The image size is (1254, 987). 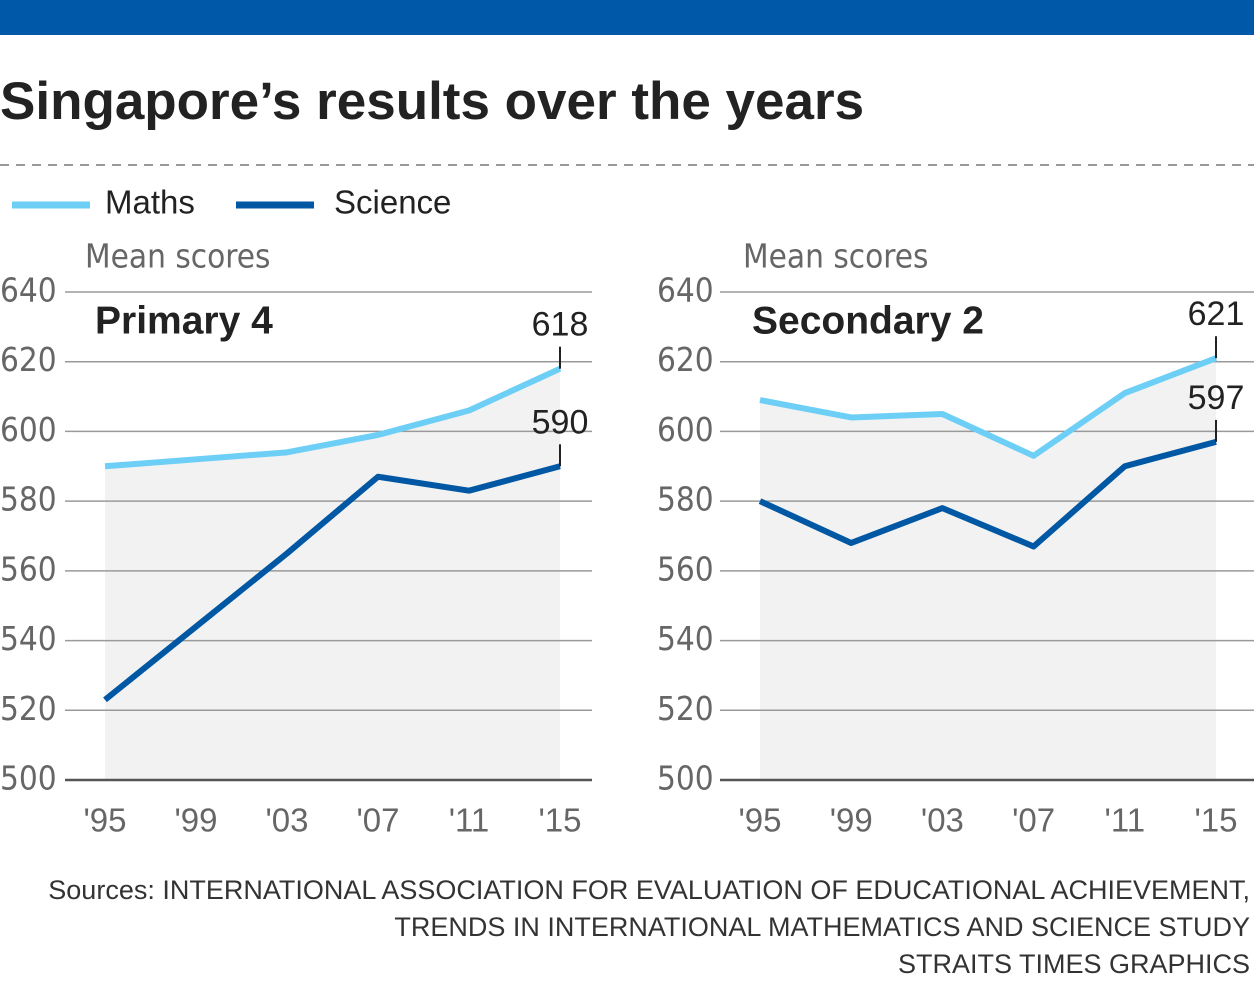 What do you see at coordinates (1216, 314) in the screenshot?
I see `value-label: 621` at bounding box center [1216, 314].